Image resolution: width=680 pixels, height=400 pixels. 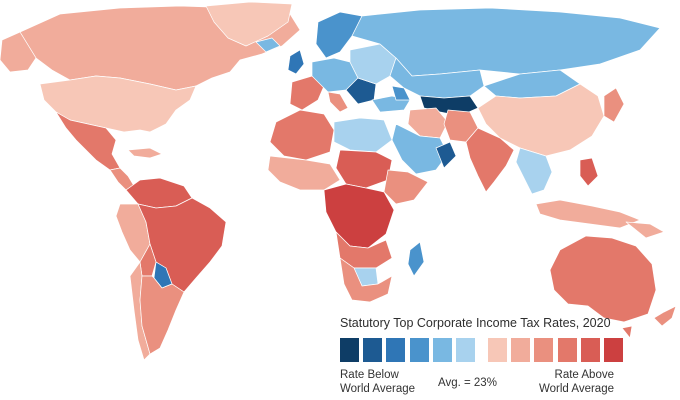 What do you see at coordinates (18, 52) in the screenshot?
I see `region-alaska` at bounding box center [18, 52].